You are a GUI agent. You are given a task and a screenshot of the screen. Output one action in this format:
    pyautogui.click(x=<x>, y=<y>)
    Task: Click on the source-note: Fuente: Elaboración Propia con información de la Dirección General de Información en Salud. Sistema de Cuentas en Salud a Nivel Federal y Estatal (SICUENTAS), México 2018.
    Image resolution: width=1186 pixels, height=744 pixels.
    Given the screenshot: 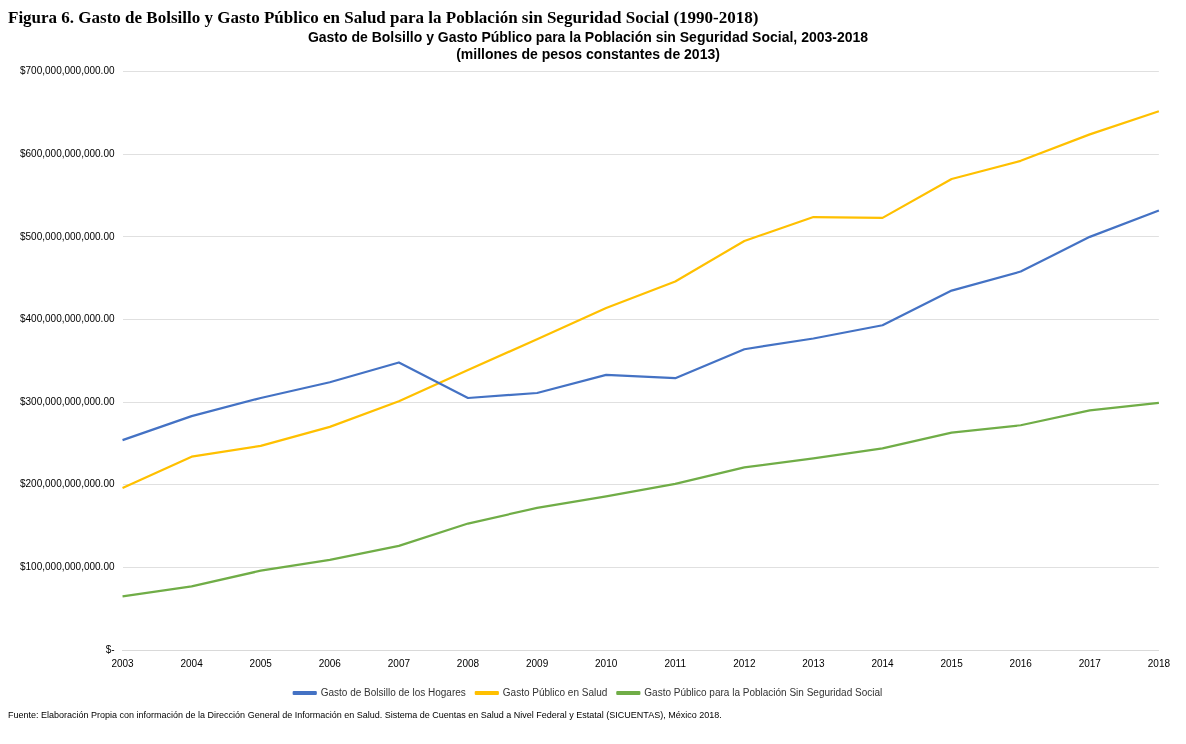 What is the action you would take?
    pyautogui.click(x=365, y=715)
    